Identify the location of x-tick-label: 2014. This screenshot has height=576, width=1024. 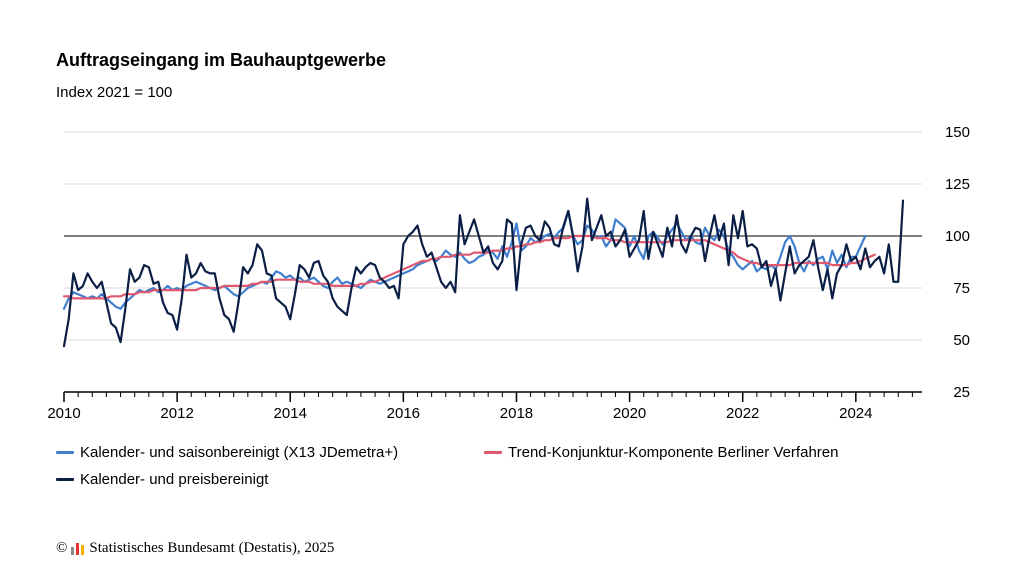
(290, 413).